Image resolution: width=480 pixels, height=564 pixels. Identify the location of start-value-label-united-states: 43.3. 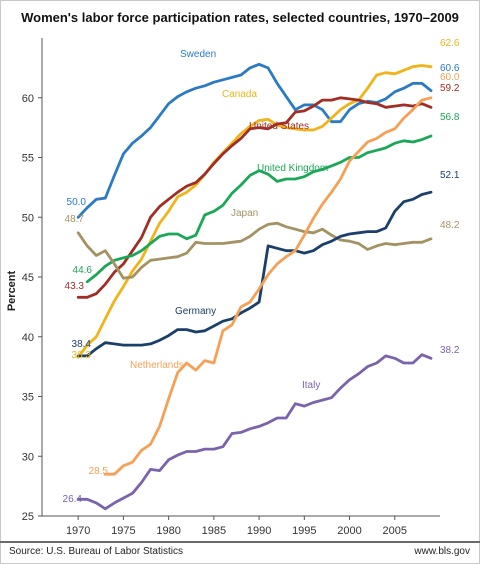
(75, 286).